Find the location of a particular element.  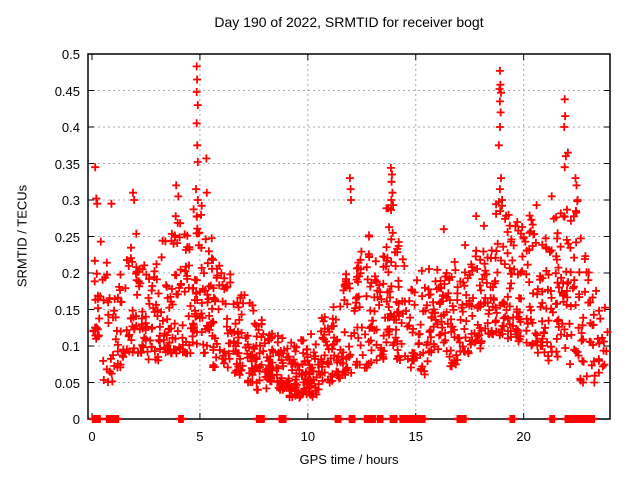

y-tick-label: 0.2 is located at coordinates (70, 273).